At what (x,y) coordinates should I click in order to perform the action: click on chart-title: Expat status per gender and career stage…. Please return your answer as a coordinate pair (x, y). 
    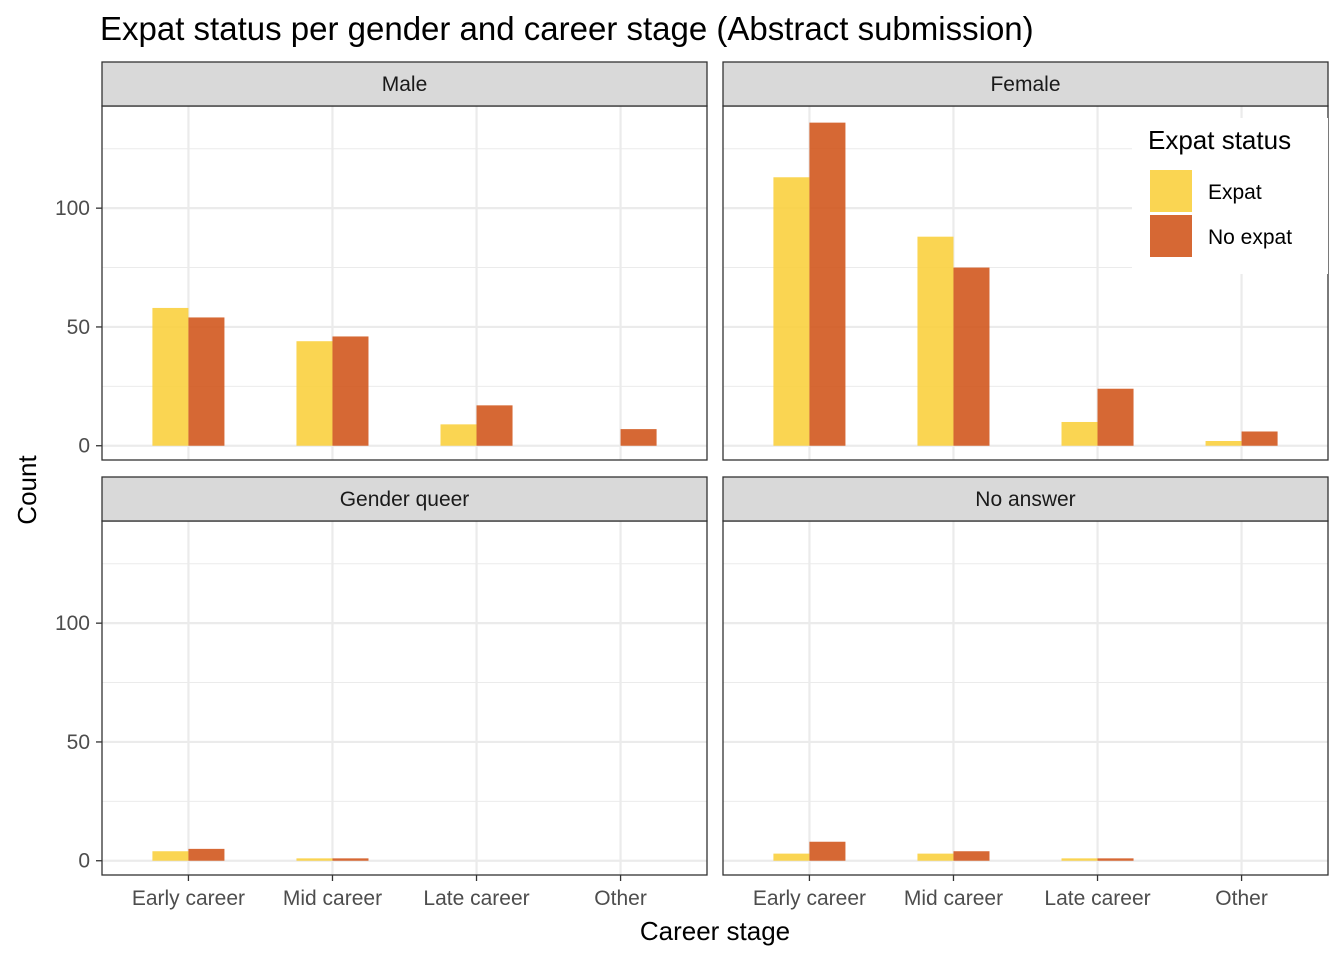
    Looking at the image, I should click on (567, 28).